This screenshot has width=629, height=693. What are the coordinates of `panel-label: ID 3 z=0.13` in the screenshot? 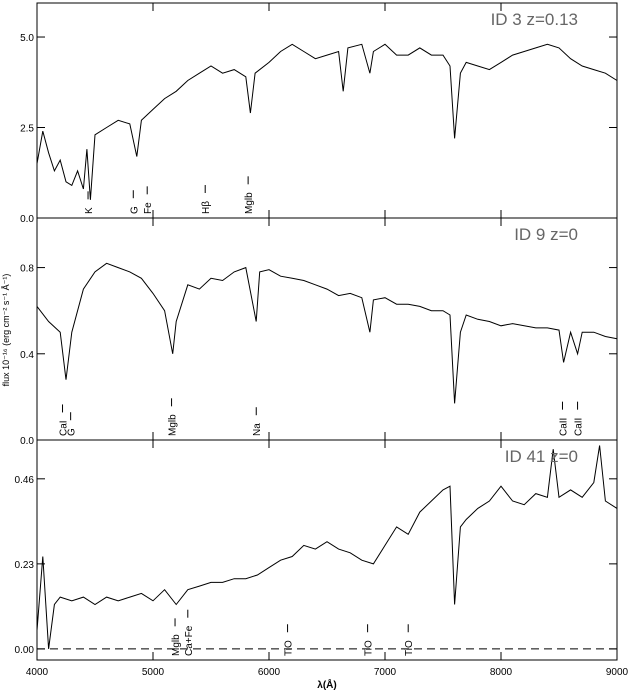 It's located at (534, 19).